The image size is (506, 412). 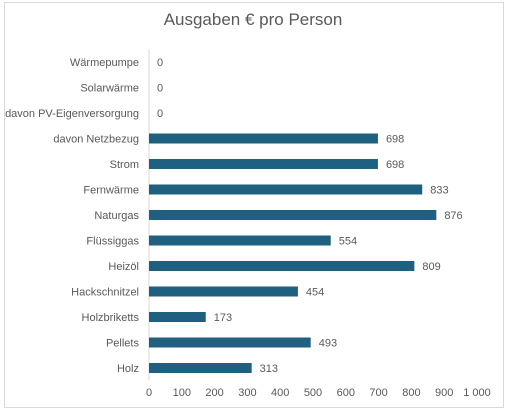 What do you see at coordinates (128, 369) in the screenshot?
I see `category-label: Holz` at bounding box center [128, 369].